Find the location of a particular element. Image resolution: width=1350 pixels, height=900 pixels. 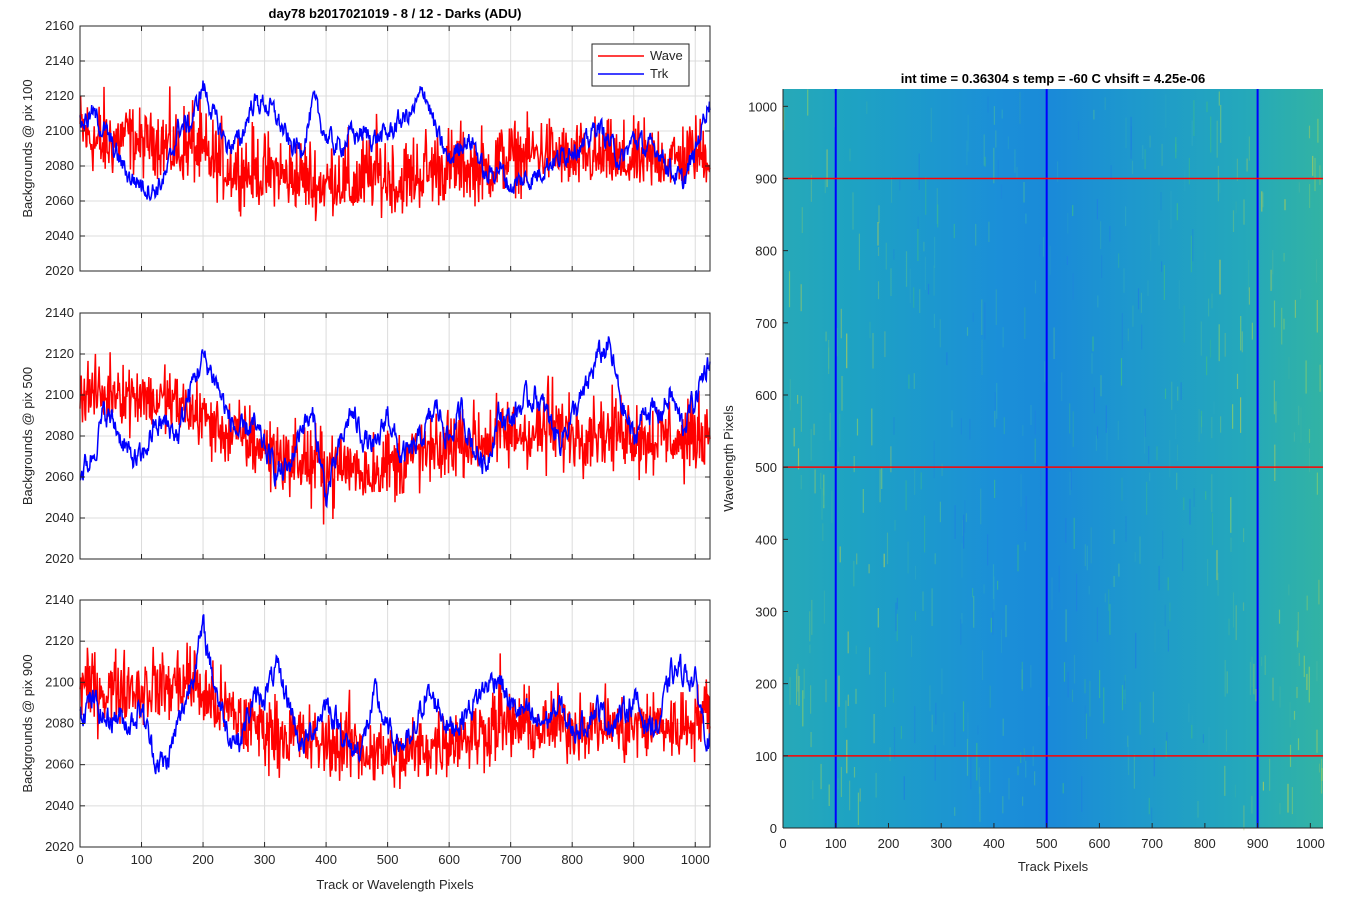

x-tick-label: 900 is located at coordinates (634, 859).